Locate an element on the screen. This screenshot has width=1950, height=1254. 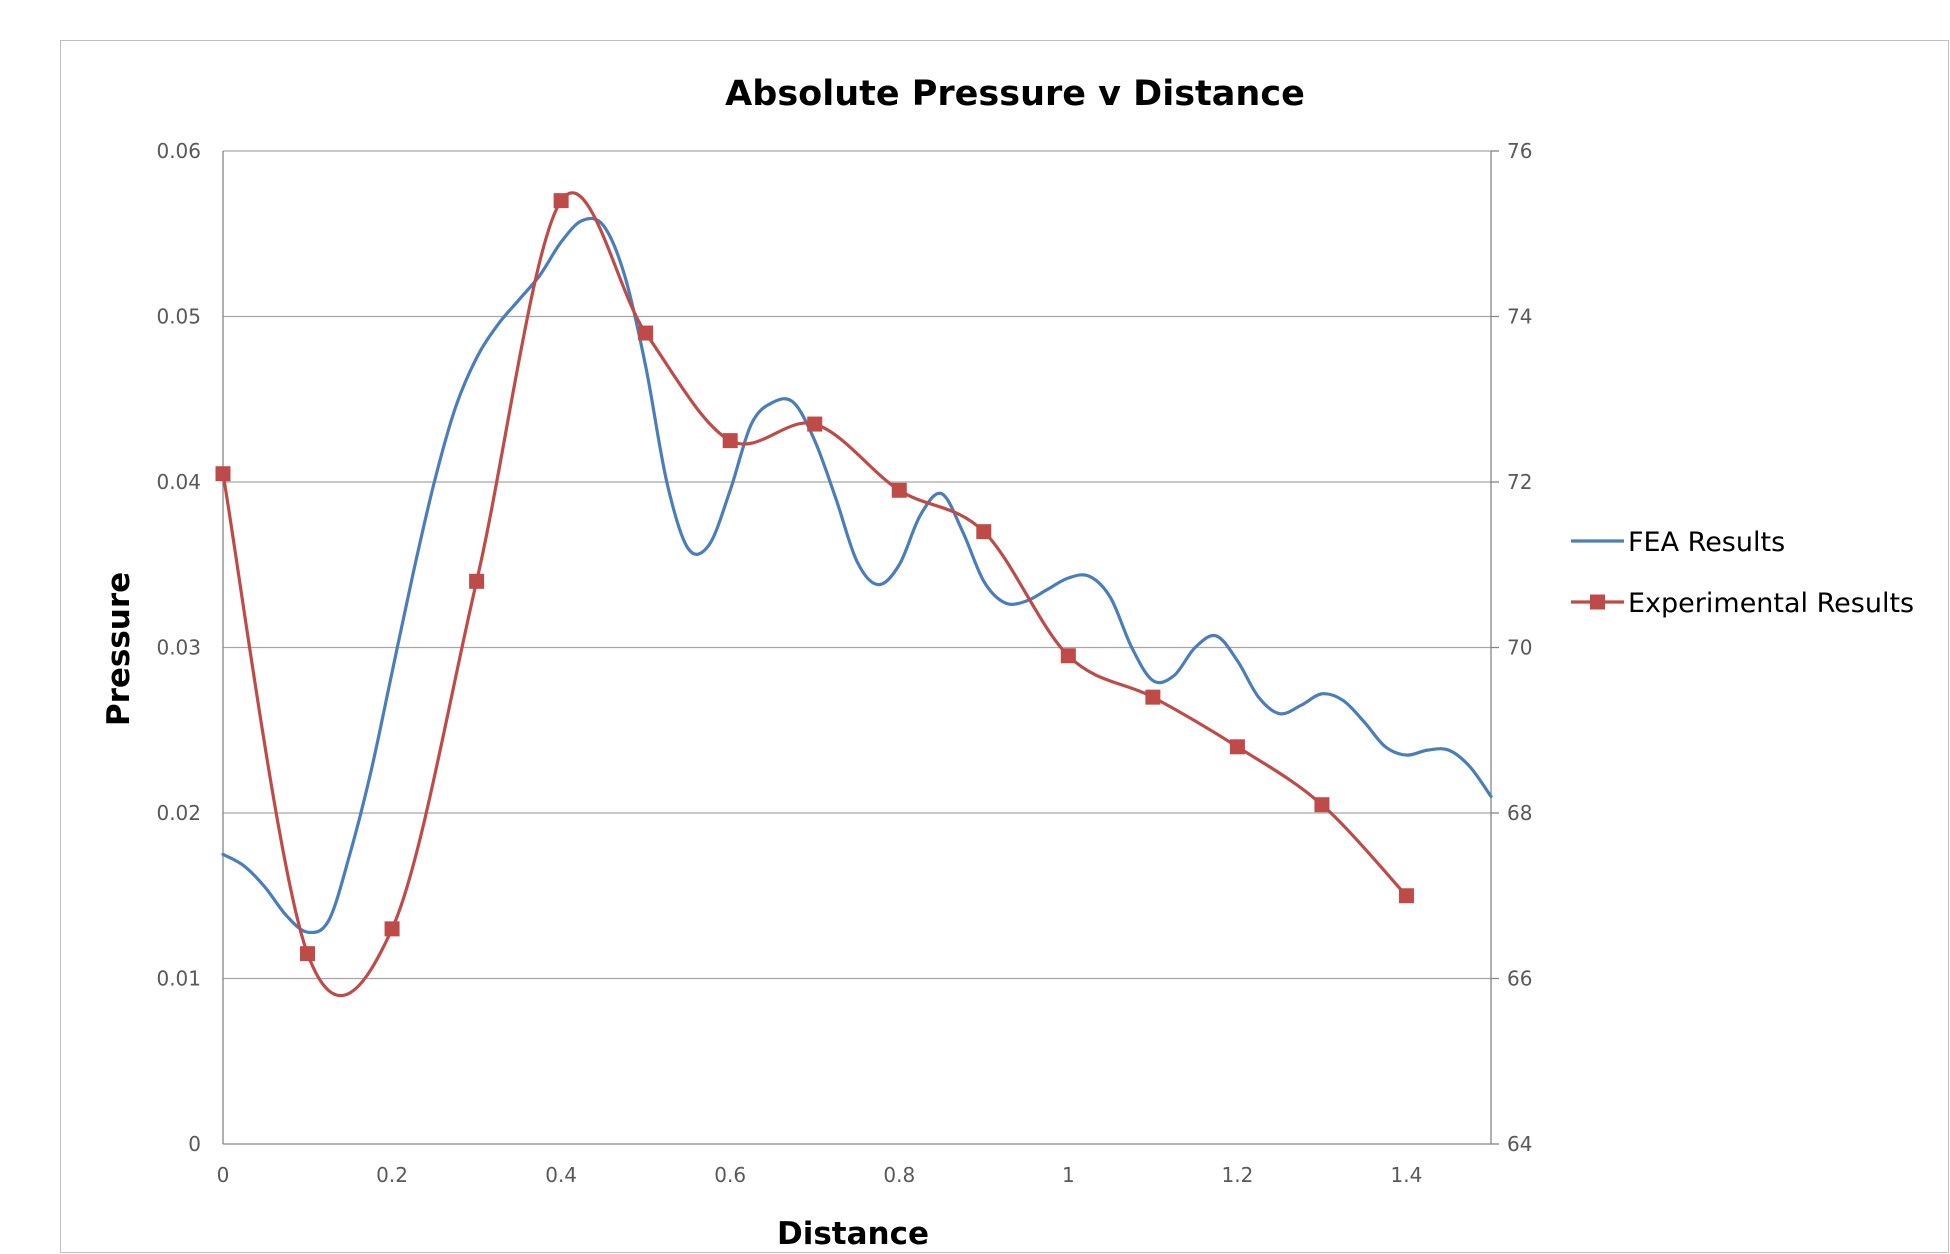
legend-label: FEA Results is located at coordinates (1706, 542).